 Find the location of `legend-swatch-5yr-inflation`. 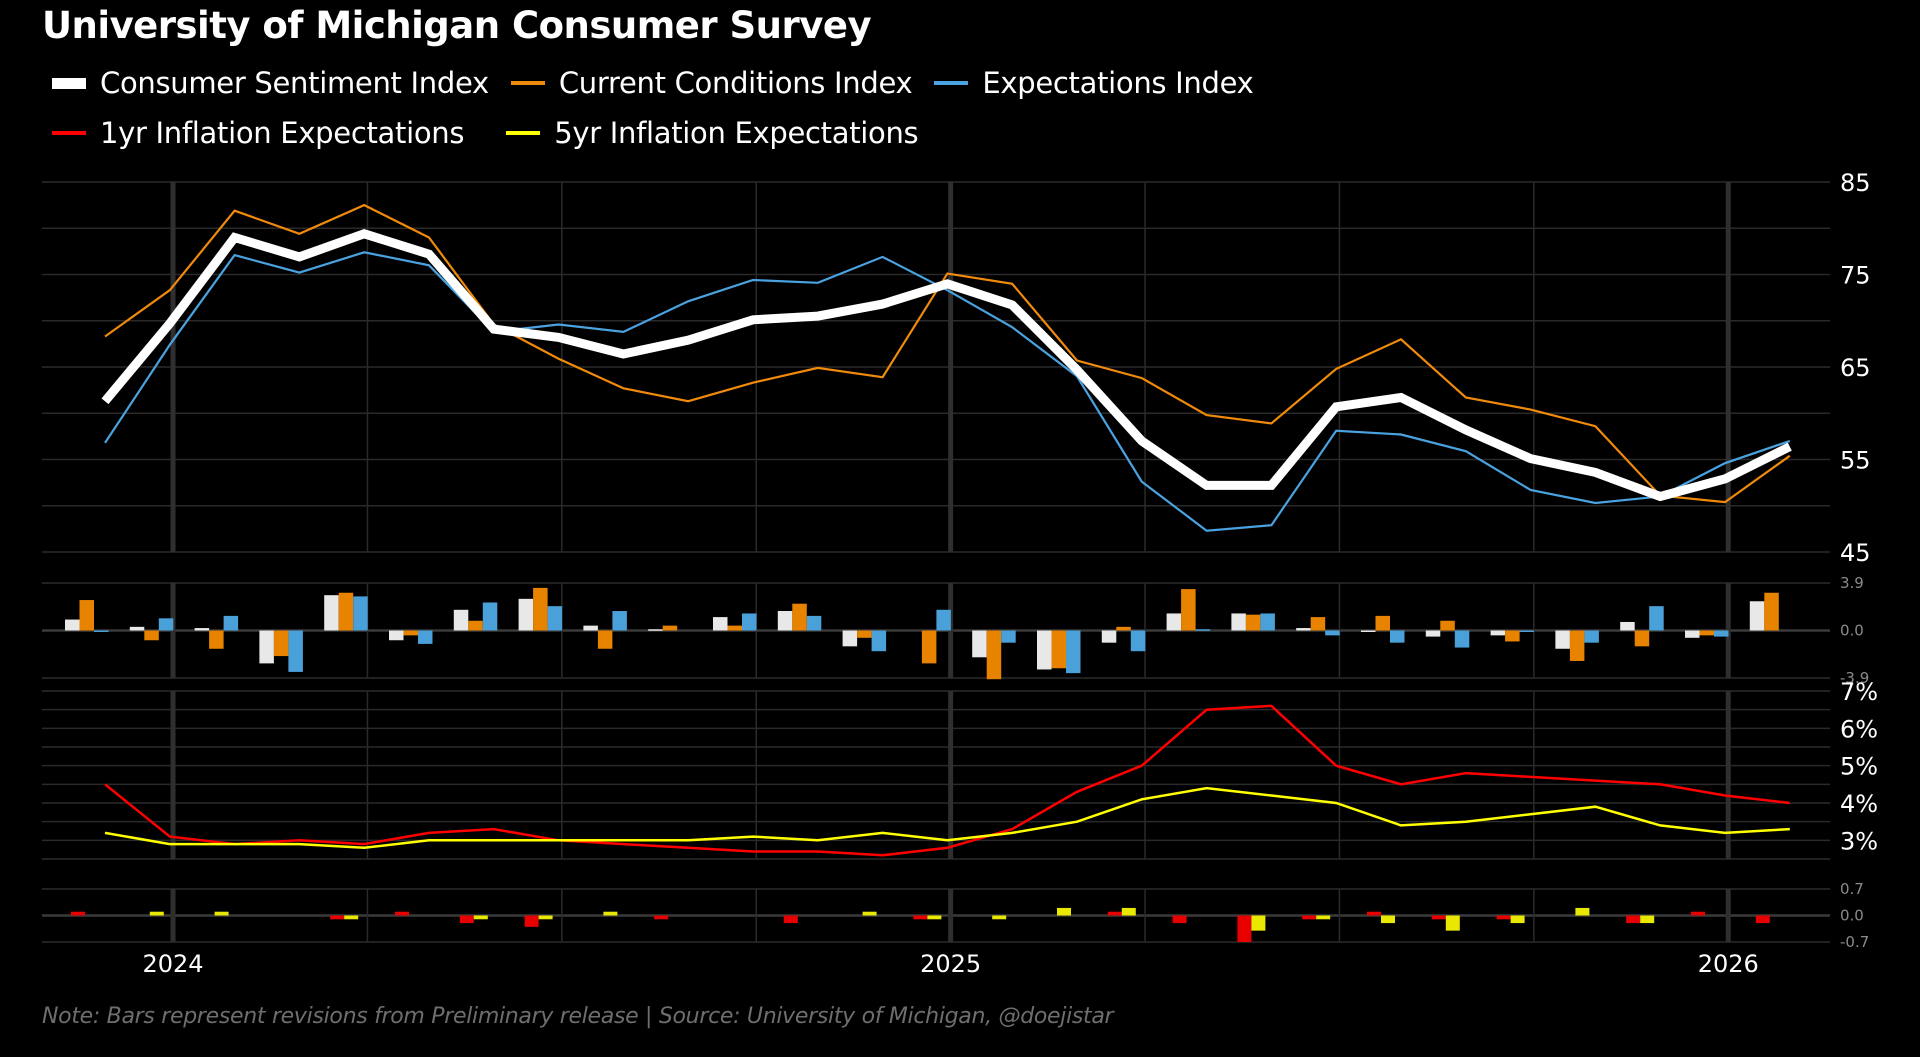

legend-swatch-5yr-inflation is located at coordinates (523, 133).